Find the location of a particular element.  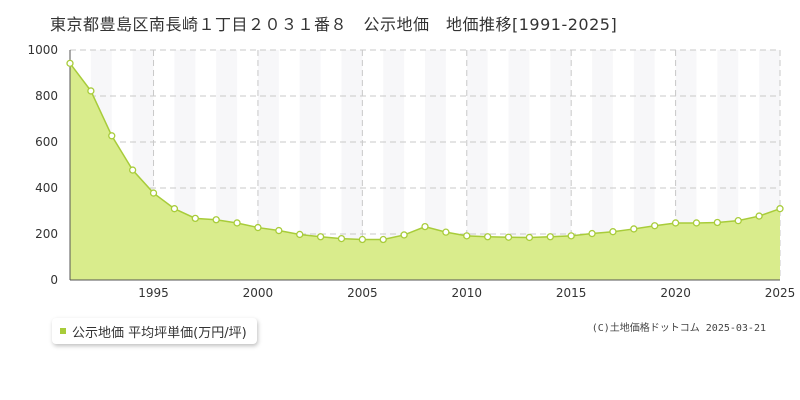

legend-swatch is located at coordinates (63, 331).